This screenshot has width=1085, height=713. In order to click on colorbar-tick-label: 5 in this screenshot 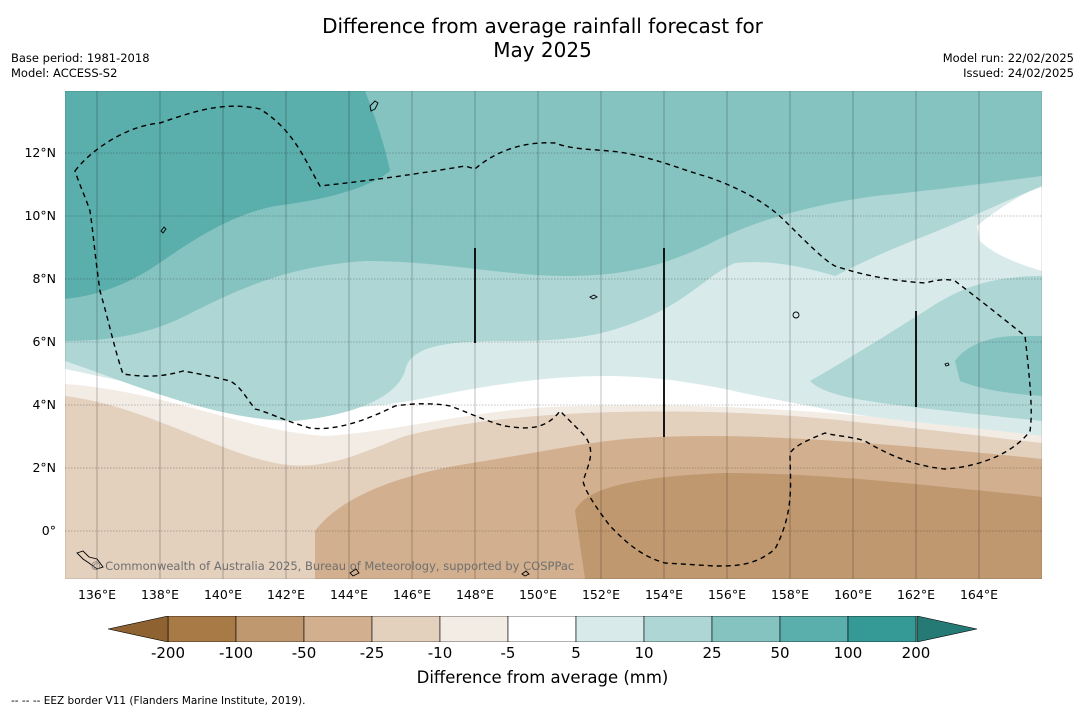, I will do `click(576, 653)`.